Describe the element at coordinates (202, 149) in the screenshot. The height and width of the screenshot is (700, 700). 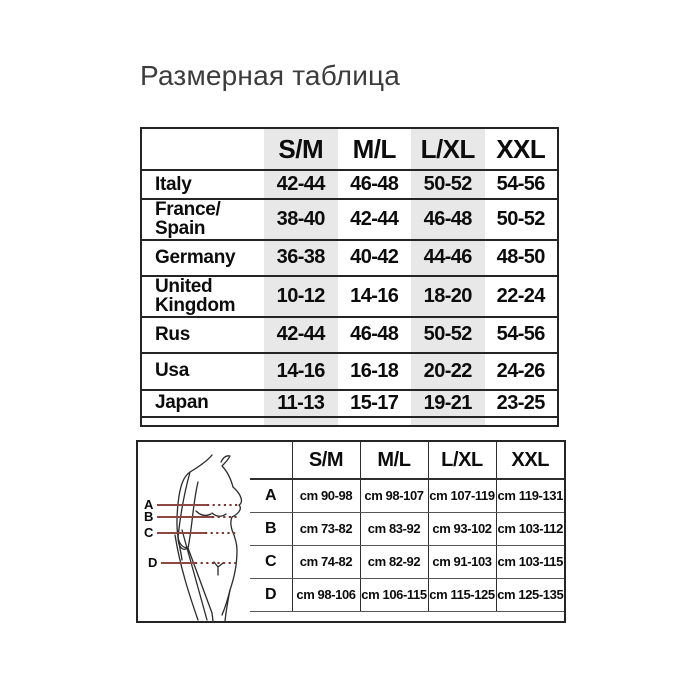
I see `size-table-corner-cell` at that location.